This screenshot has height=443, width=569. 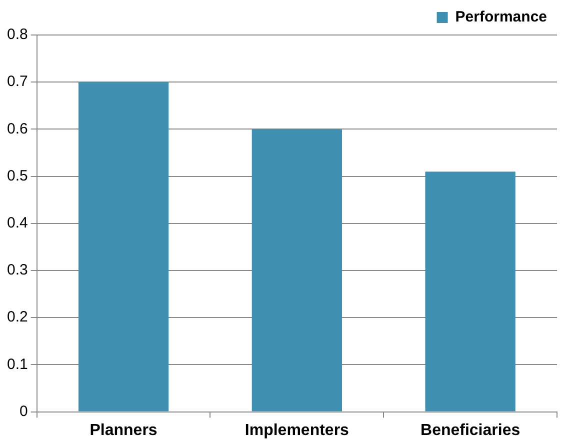 What do you see at coordinates (17, 270) in the screenshot?
I see `y-tick-label: 0.3` at bounding box center [17, 270].